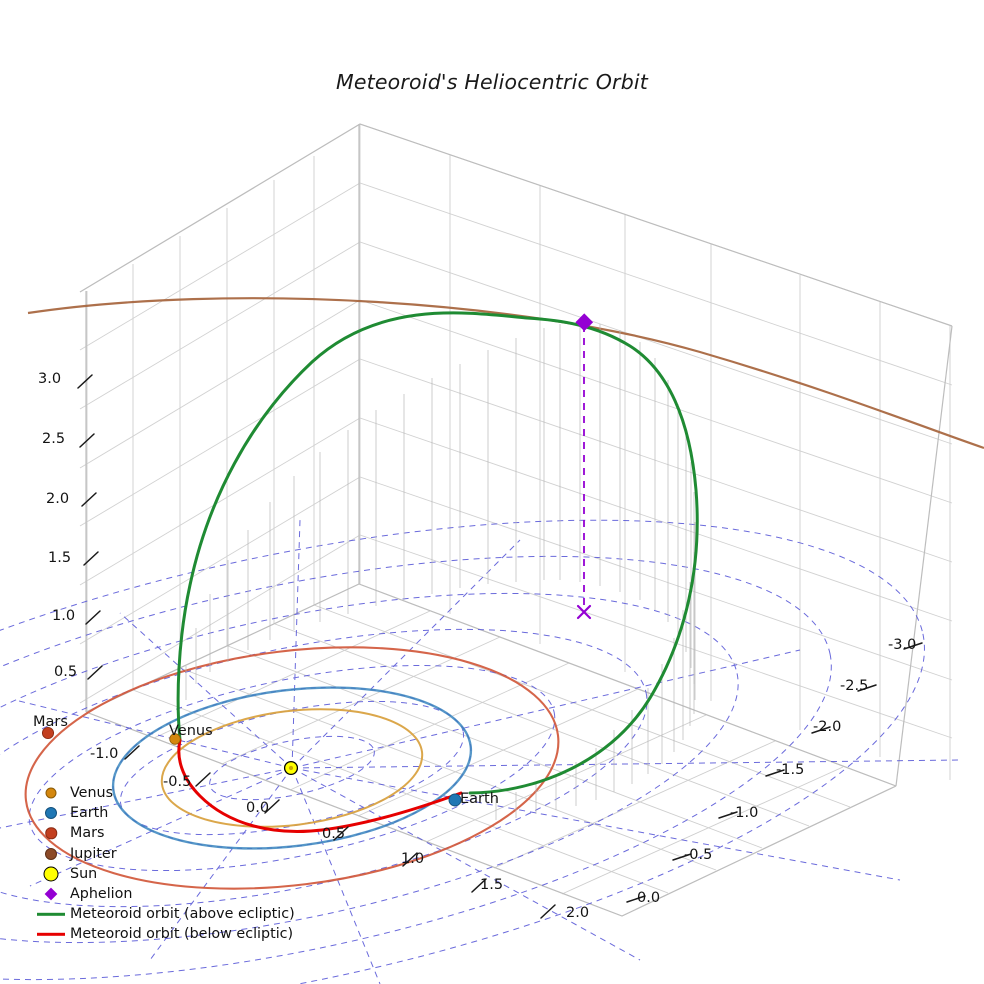 The height and width of the screenshot is (984, 984). What do you see at coordinates (87, 833) in the screenshot?
I see `legend-label: Mars` at bounding box center [87, 833].